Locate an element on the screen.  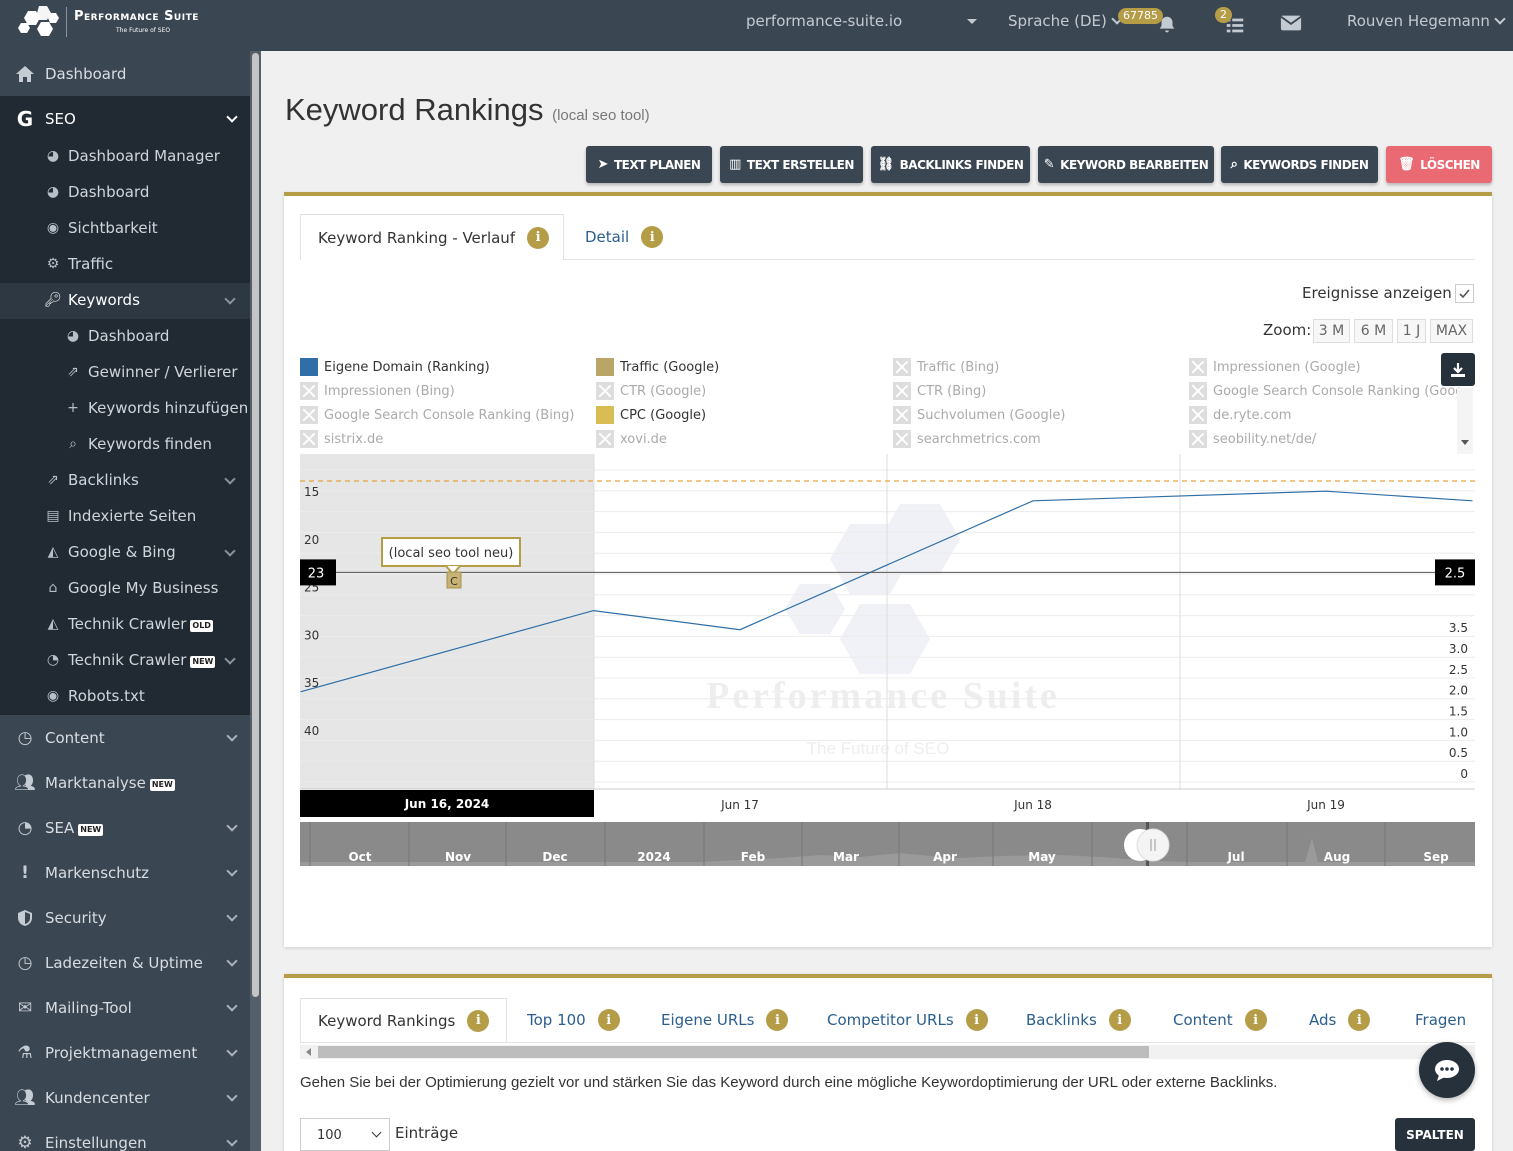
sidebar-item-content: ◷ Content is located at coordinates (125, 737).